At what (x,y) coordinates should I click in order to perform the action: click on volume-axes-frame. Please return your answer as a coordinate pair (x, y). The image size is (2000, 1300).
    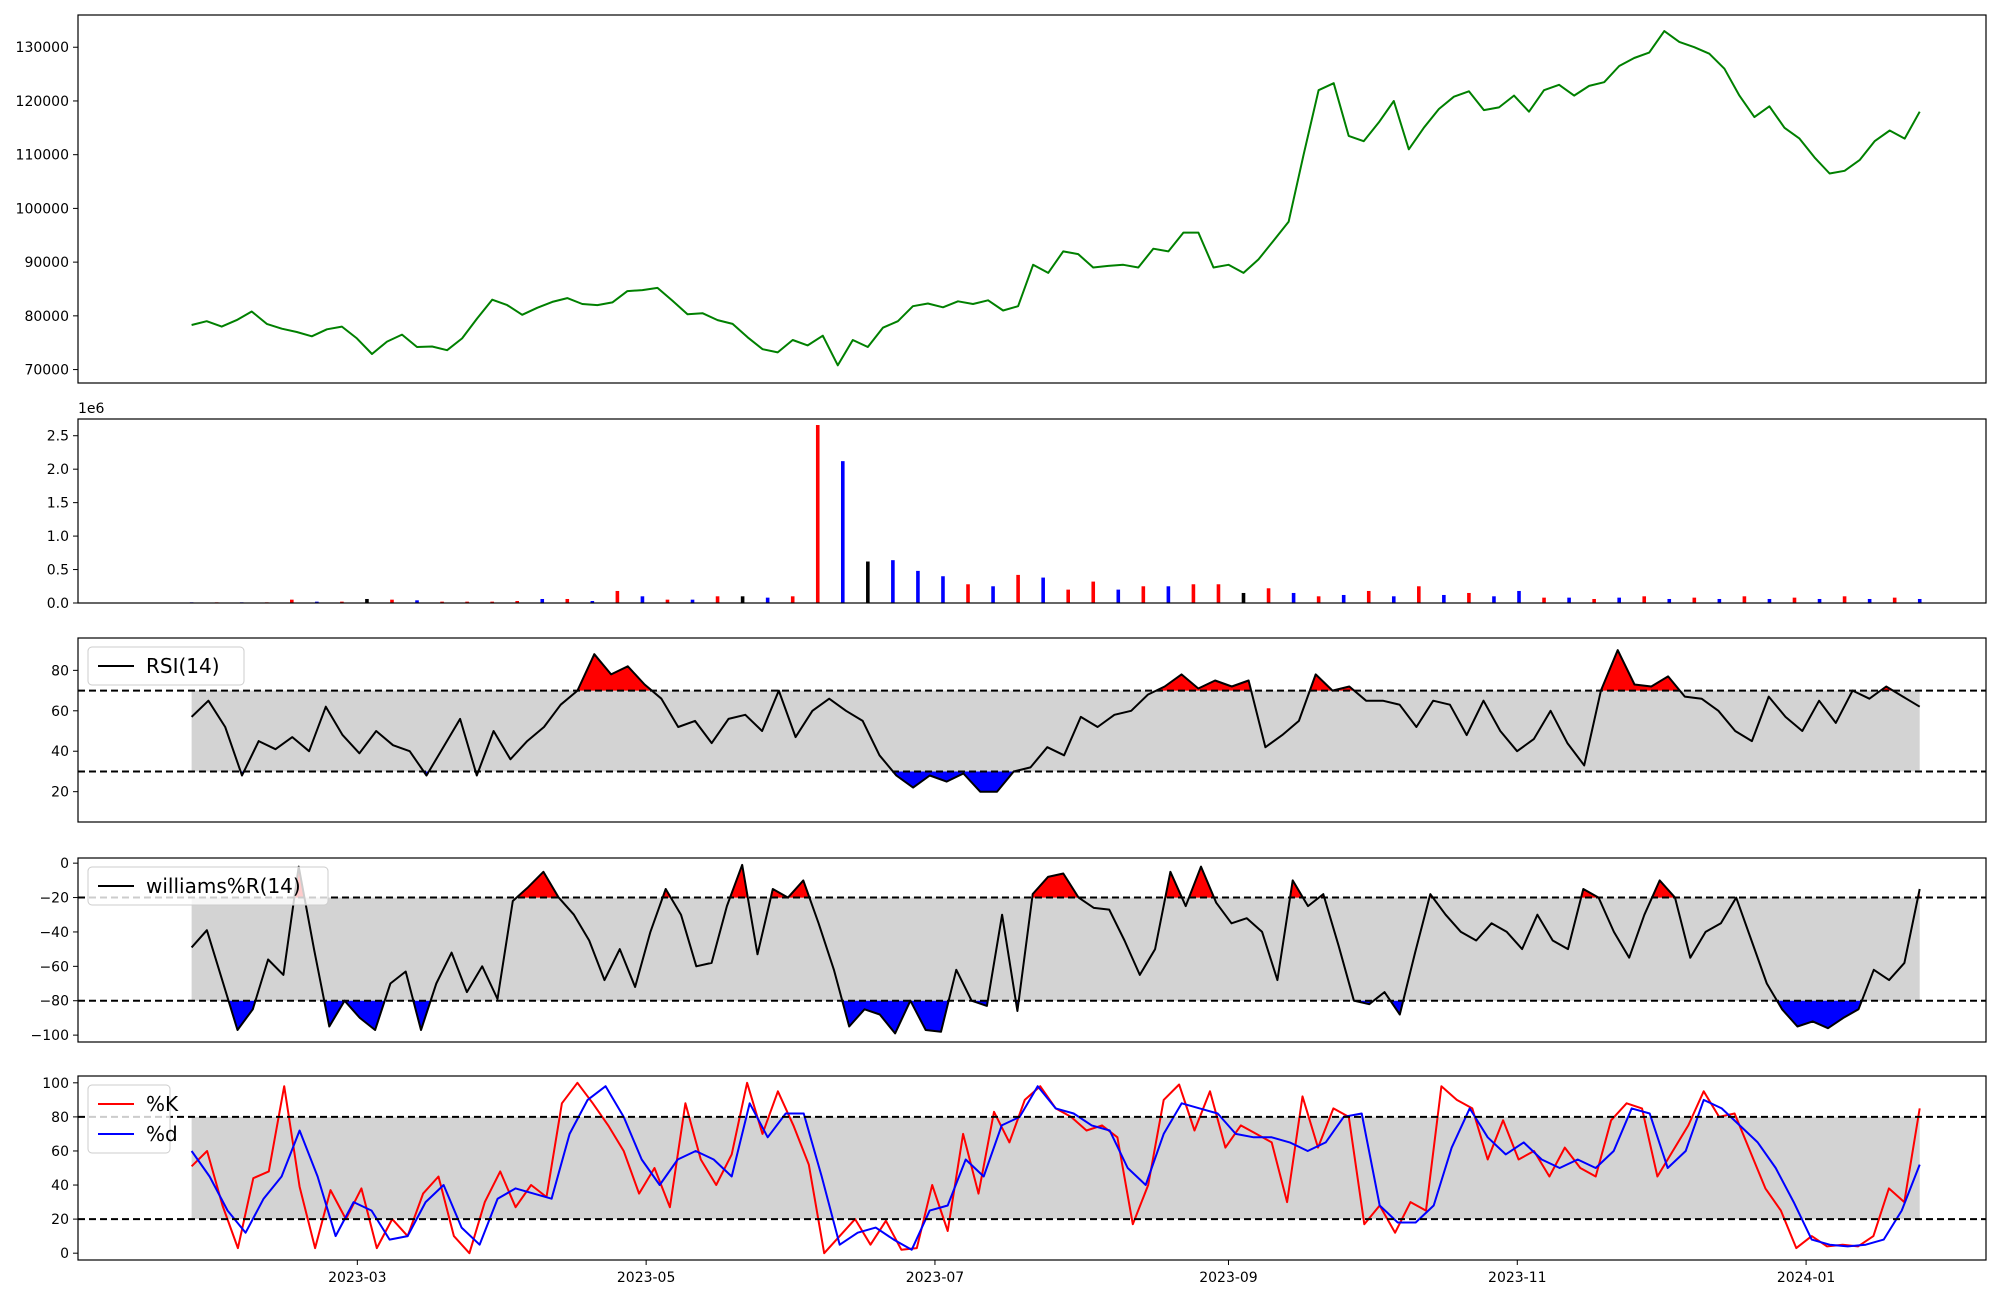
    Looking at the image, I should click on (1032, 511).